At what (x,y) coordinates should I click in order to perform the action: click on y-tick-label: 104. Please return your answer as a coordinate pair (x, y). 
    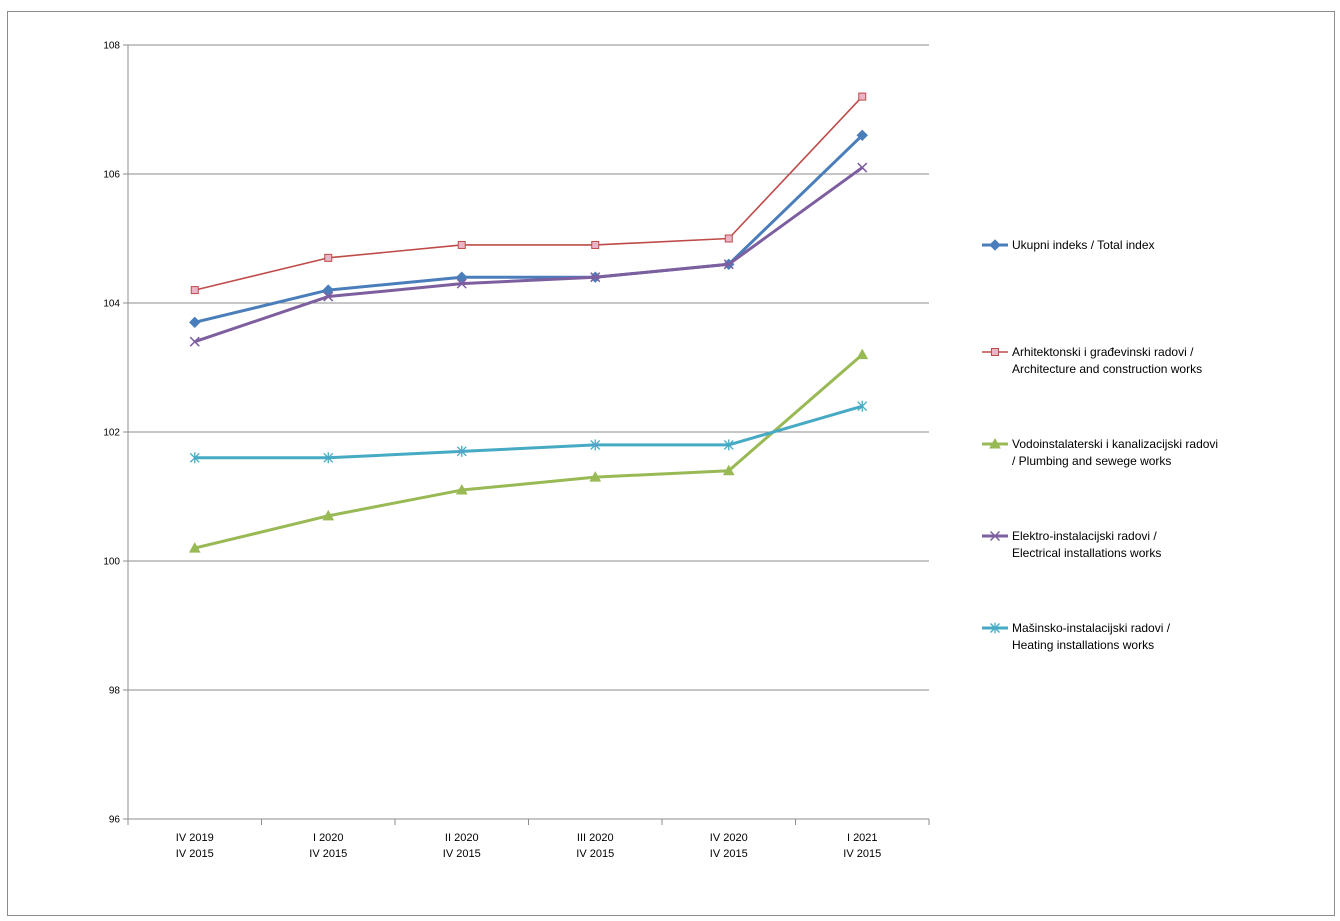
    Looking at the image, I should click on (111, 304).